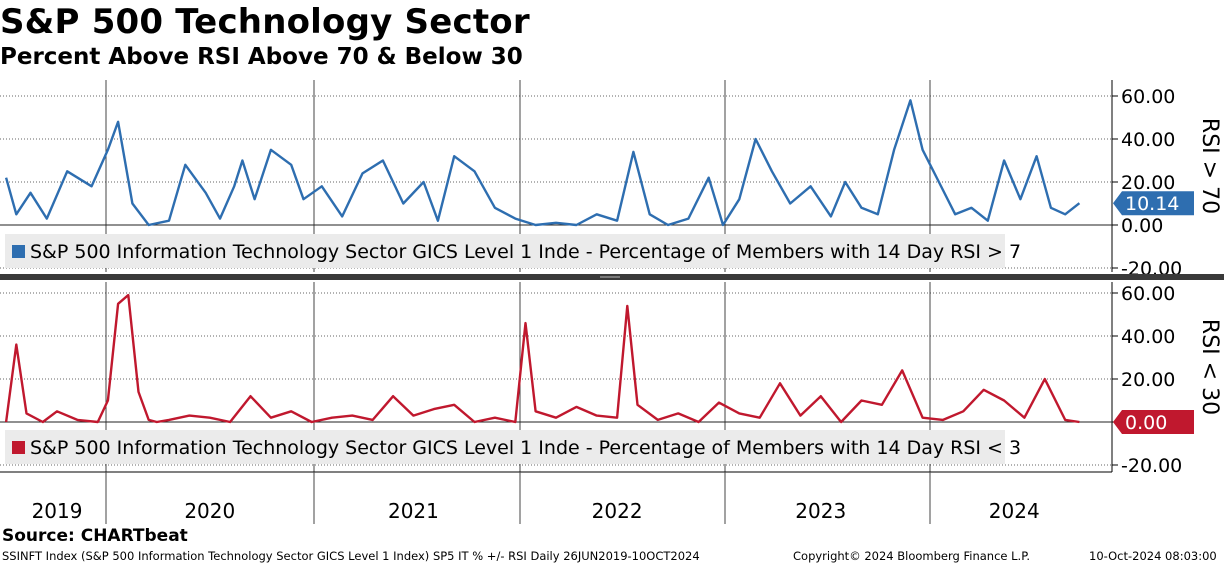 The width and height of the screenshot is (1224, 566). What do you see at coordinates (1146, 423) in the screenshot?
I see `rsi30-last-value-label: 0.00` at bounding box center [1146, 423].